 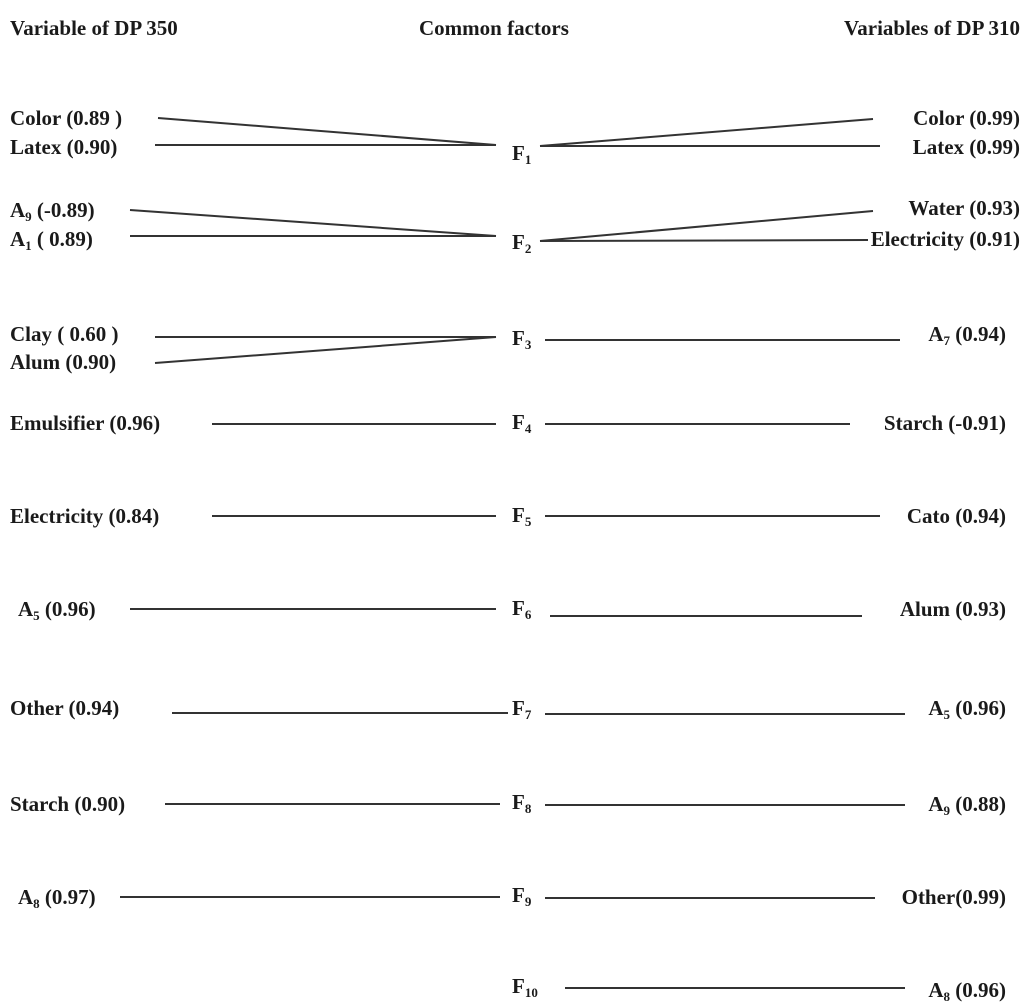 What do you see at coordinates (66, 118) in the screenshot?
I see `left-variable-0: Color (0.89 )` at bounding box center [66, 118].